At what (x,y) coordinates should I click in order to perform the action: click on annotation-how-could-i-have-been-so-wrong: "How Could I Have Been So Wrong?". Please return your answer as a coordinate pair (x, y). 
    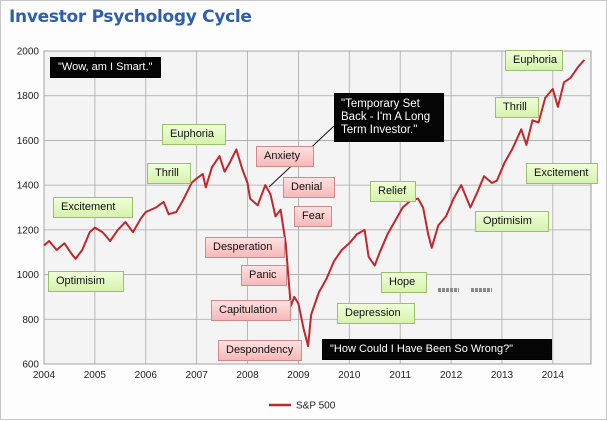
    Looking at the image, I should click on (437, 349).